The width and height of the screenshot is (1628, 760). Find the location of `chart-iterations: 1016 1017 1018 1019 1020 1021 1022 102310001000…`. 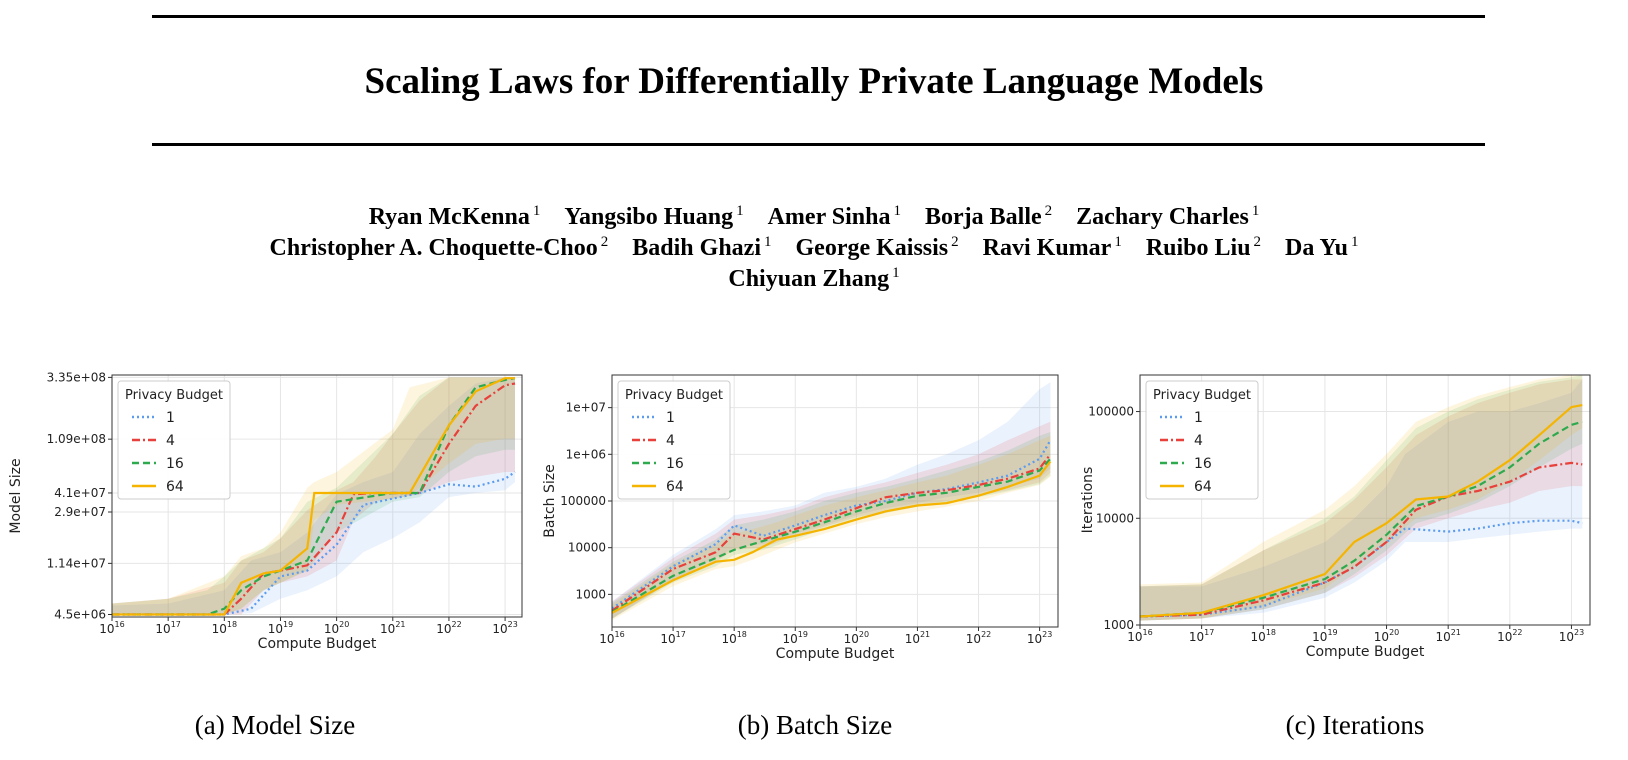

chart-iterations: 1016 1017 1018 1019 1020 1021 1022 102310001000… is located at coordinates (1335, 517).